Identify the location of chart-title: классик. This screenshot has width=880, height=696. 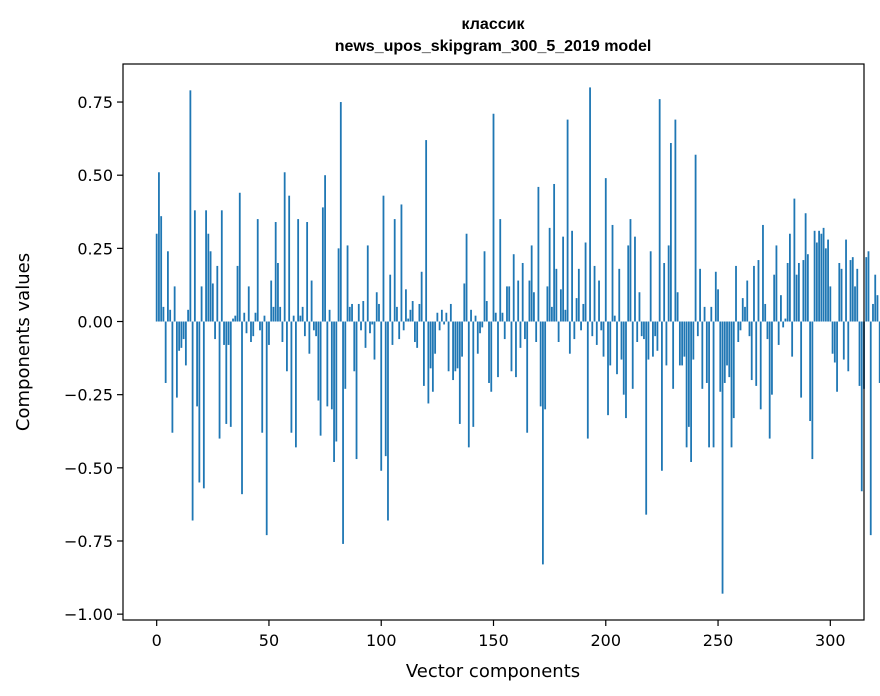
(494, 24).